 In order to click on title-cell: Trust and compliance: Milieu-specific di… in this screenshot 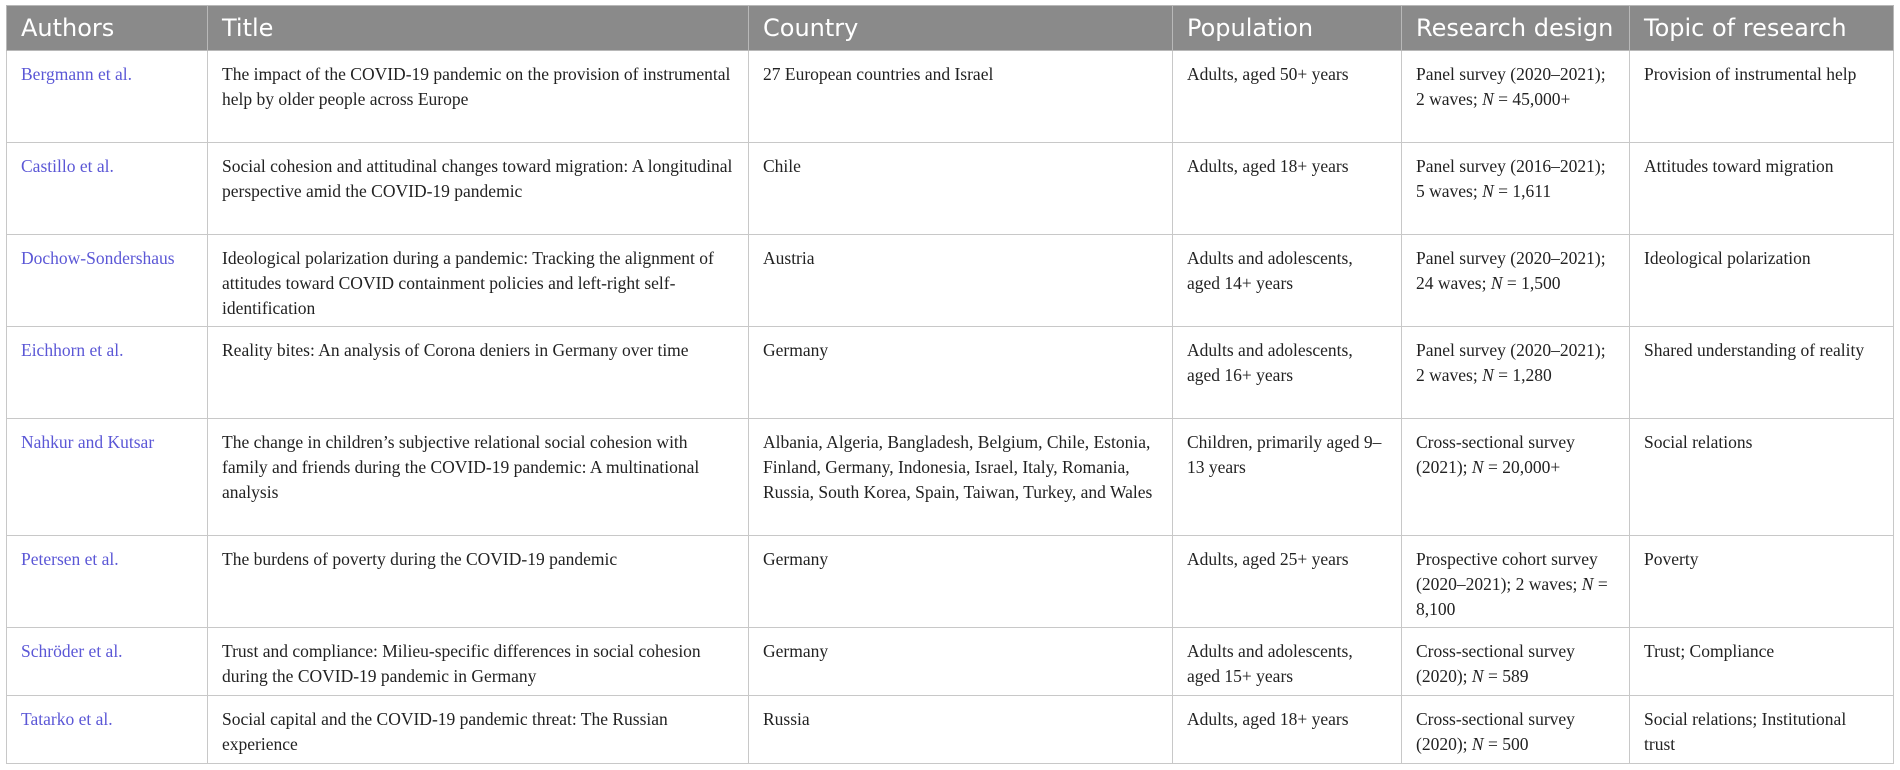, I will do `click(478, 661)`.